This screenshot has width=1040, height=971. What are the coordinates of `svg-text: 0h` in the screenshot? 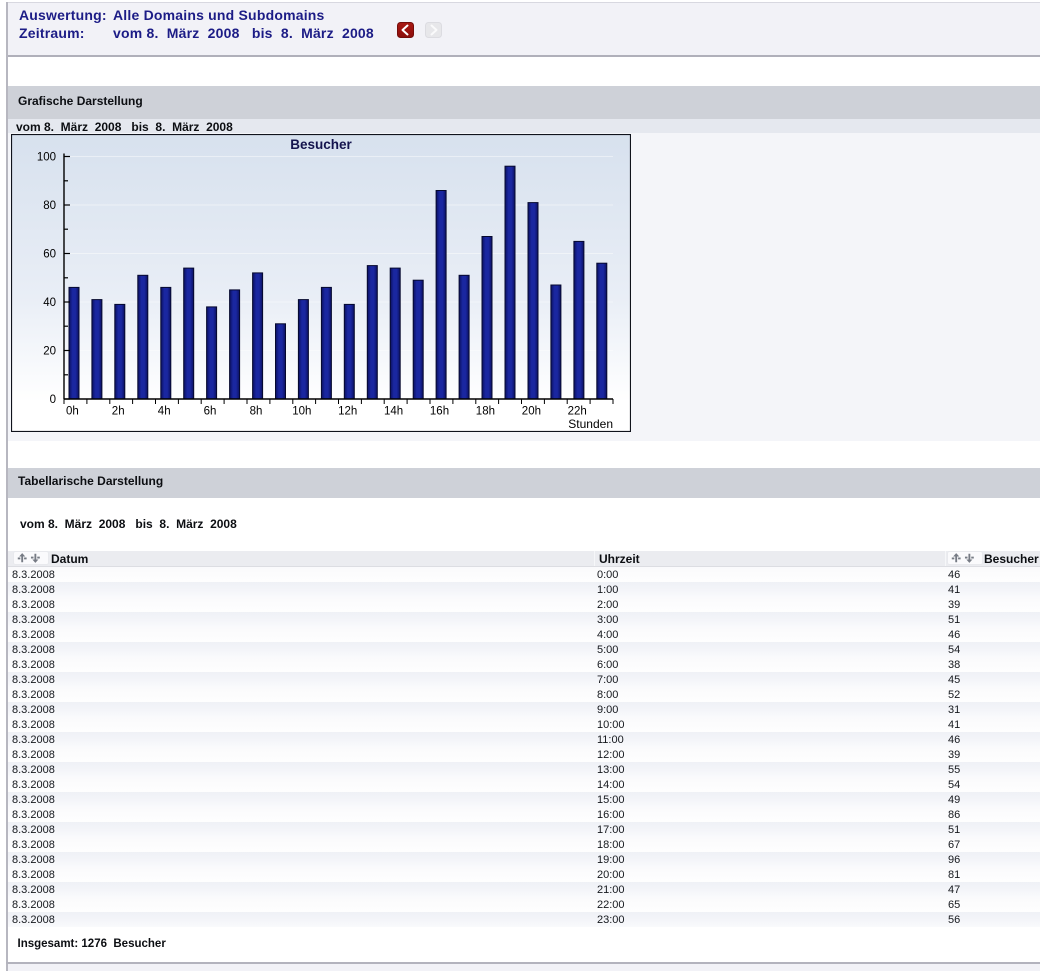 It's located at (72, 412).